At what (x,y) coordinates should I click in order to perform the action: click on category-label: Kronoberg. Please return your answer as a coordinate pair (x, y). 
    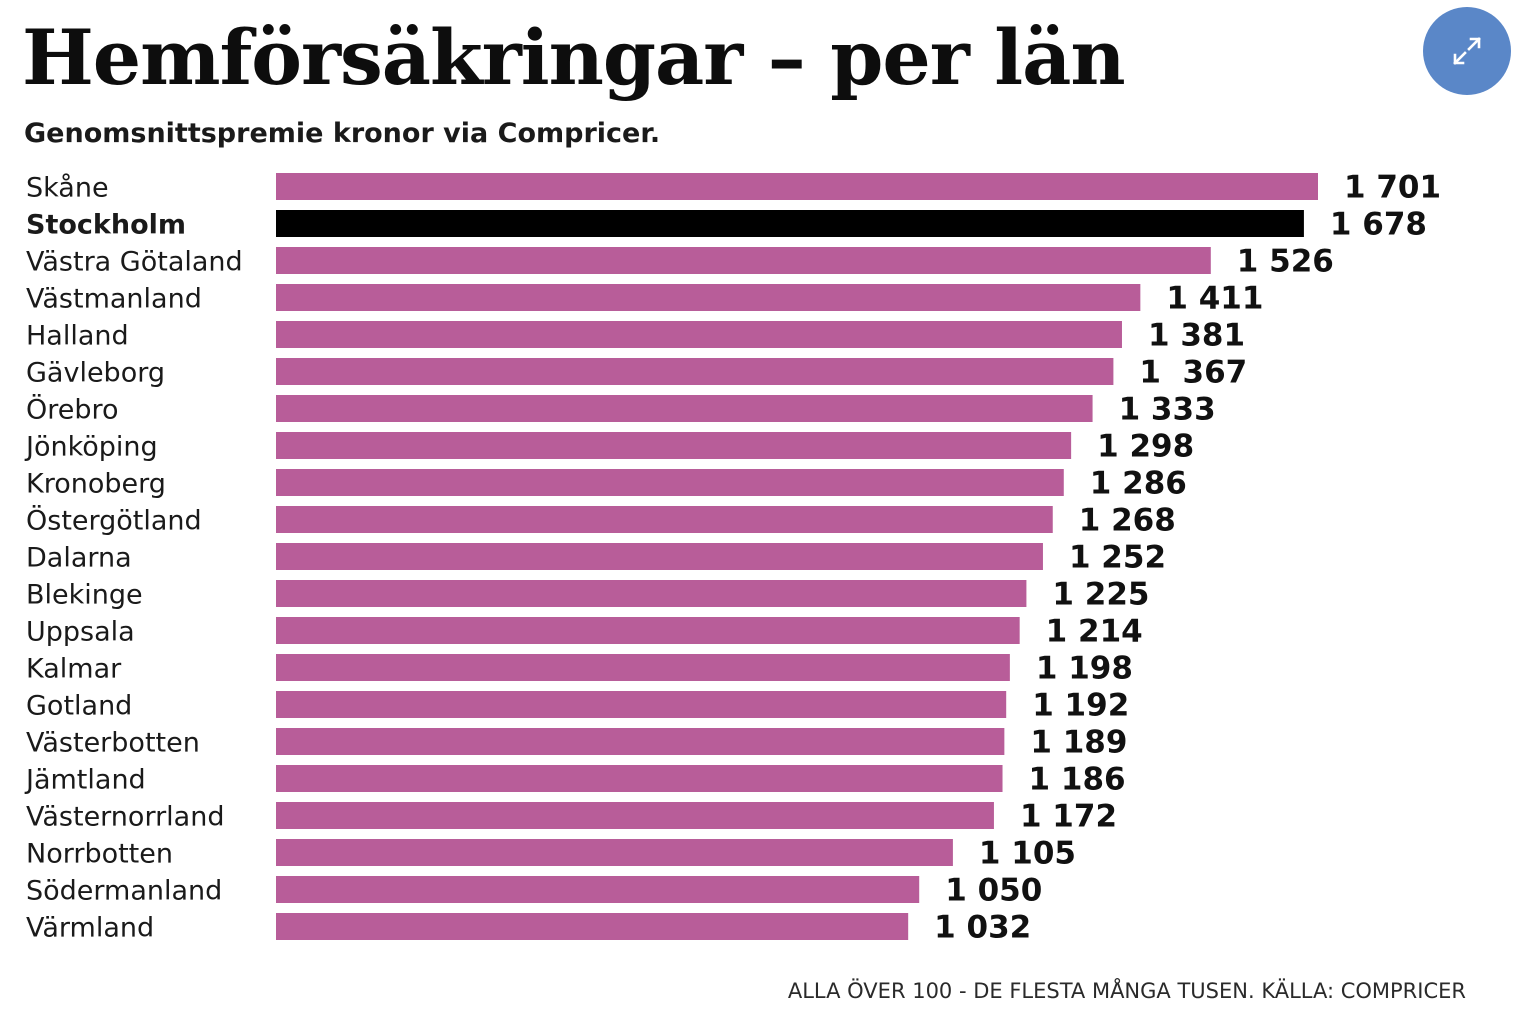
    Looking at the image, I should click on (96, 484).